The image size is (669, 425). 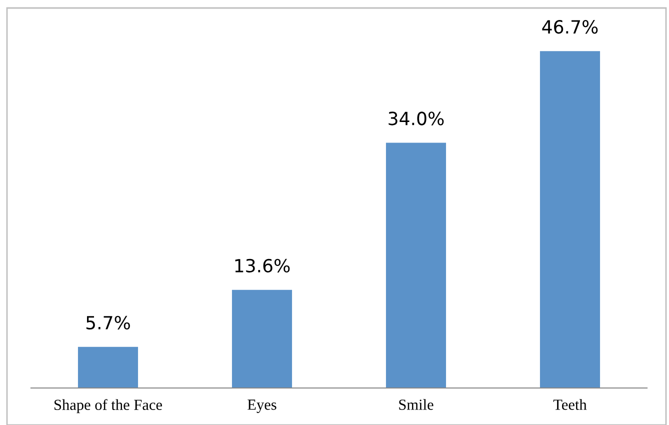 I want to click on data-label: 5.7%, so click(x=108, y=323).